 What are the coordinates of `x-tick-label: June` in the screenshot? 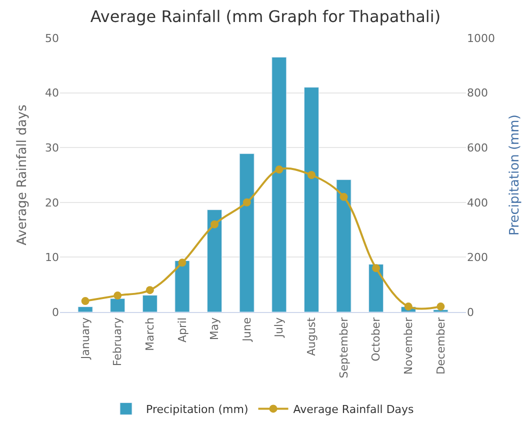 It's located at (247, 329).